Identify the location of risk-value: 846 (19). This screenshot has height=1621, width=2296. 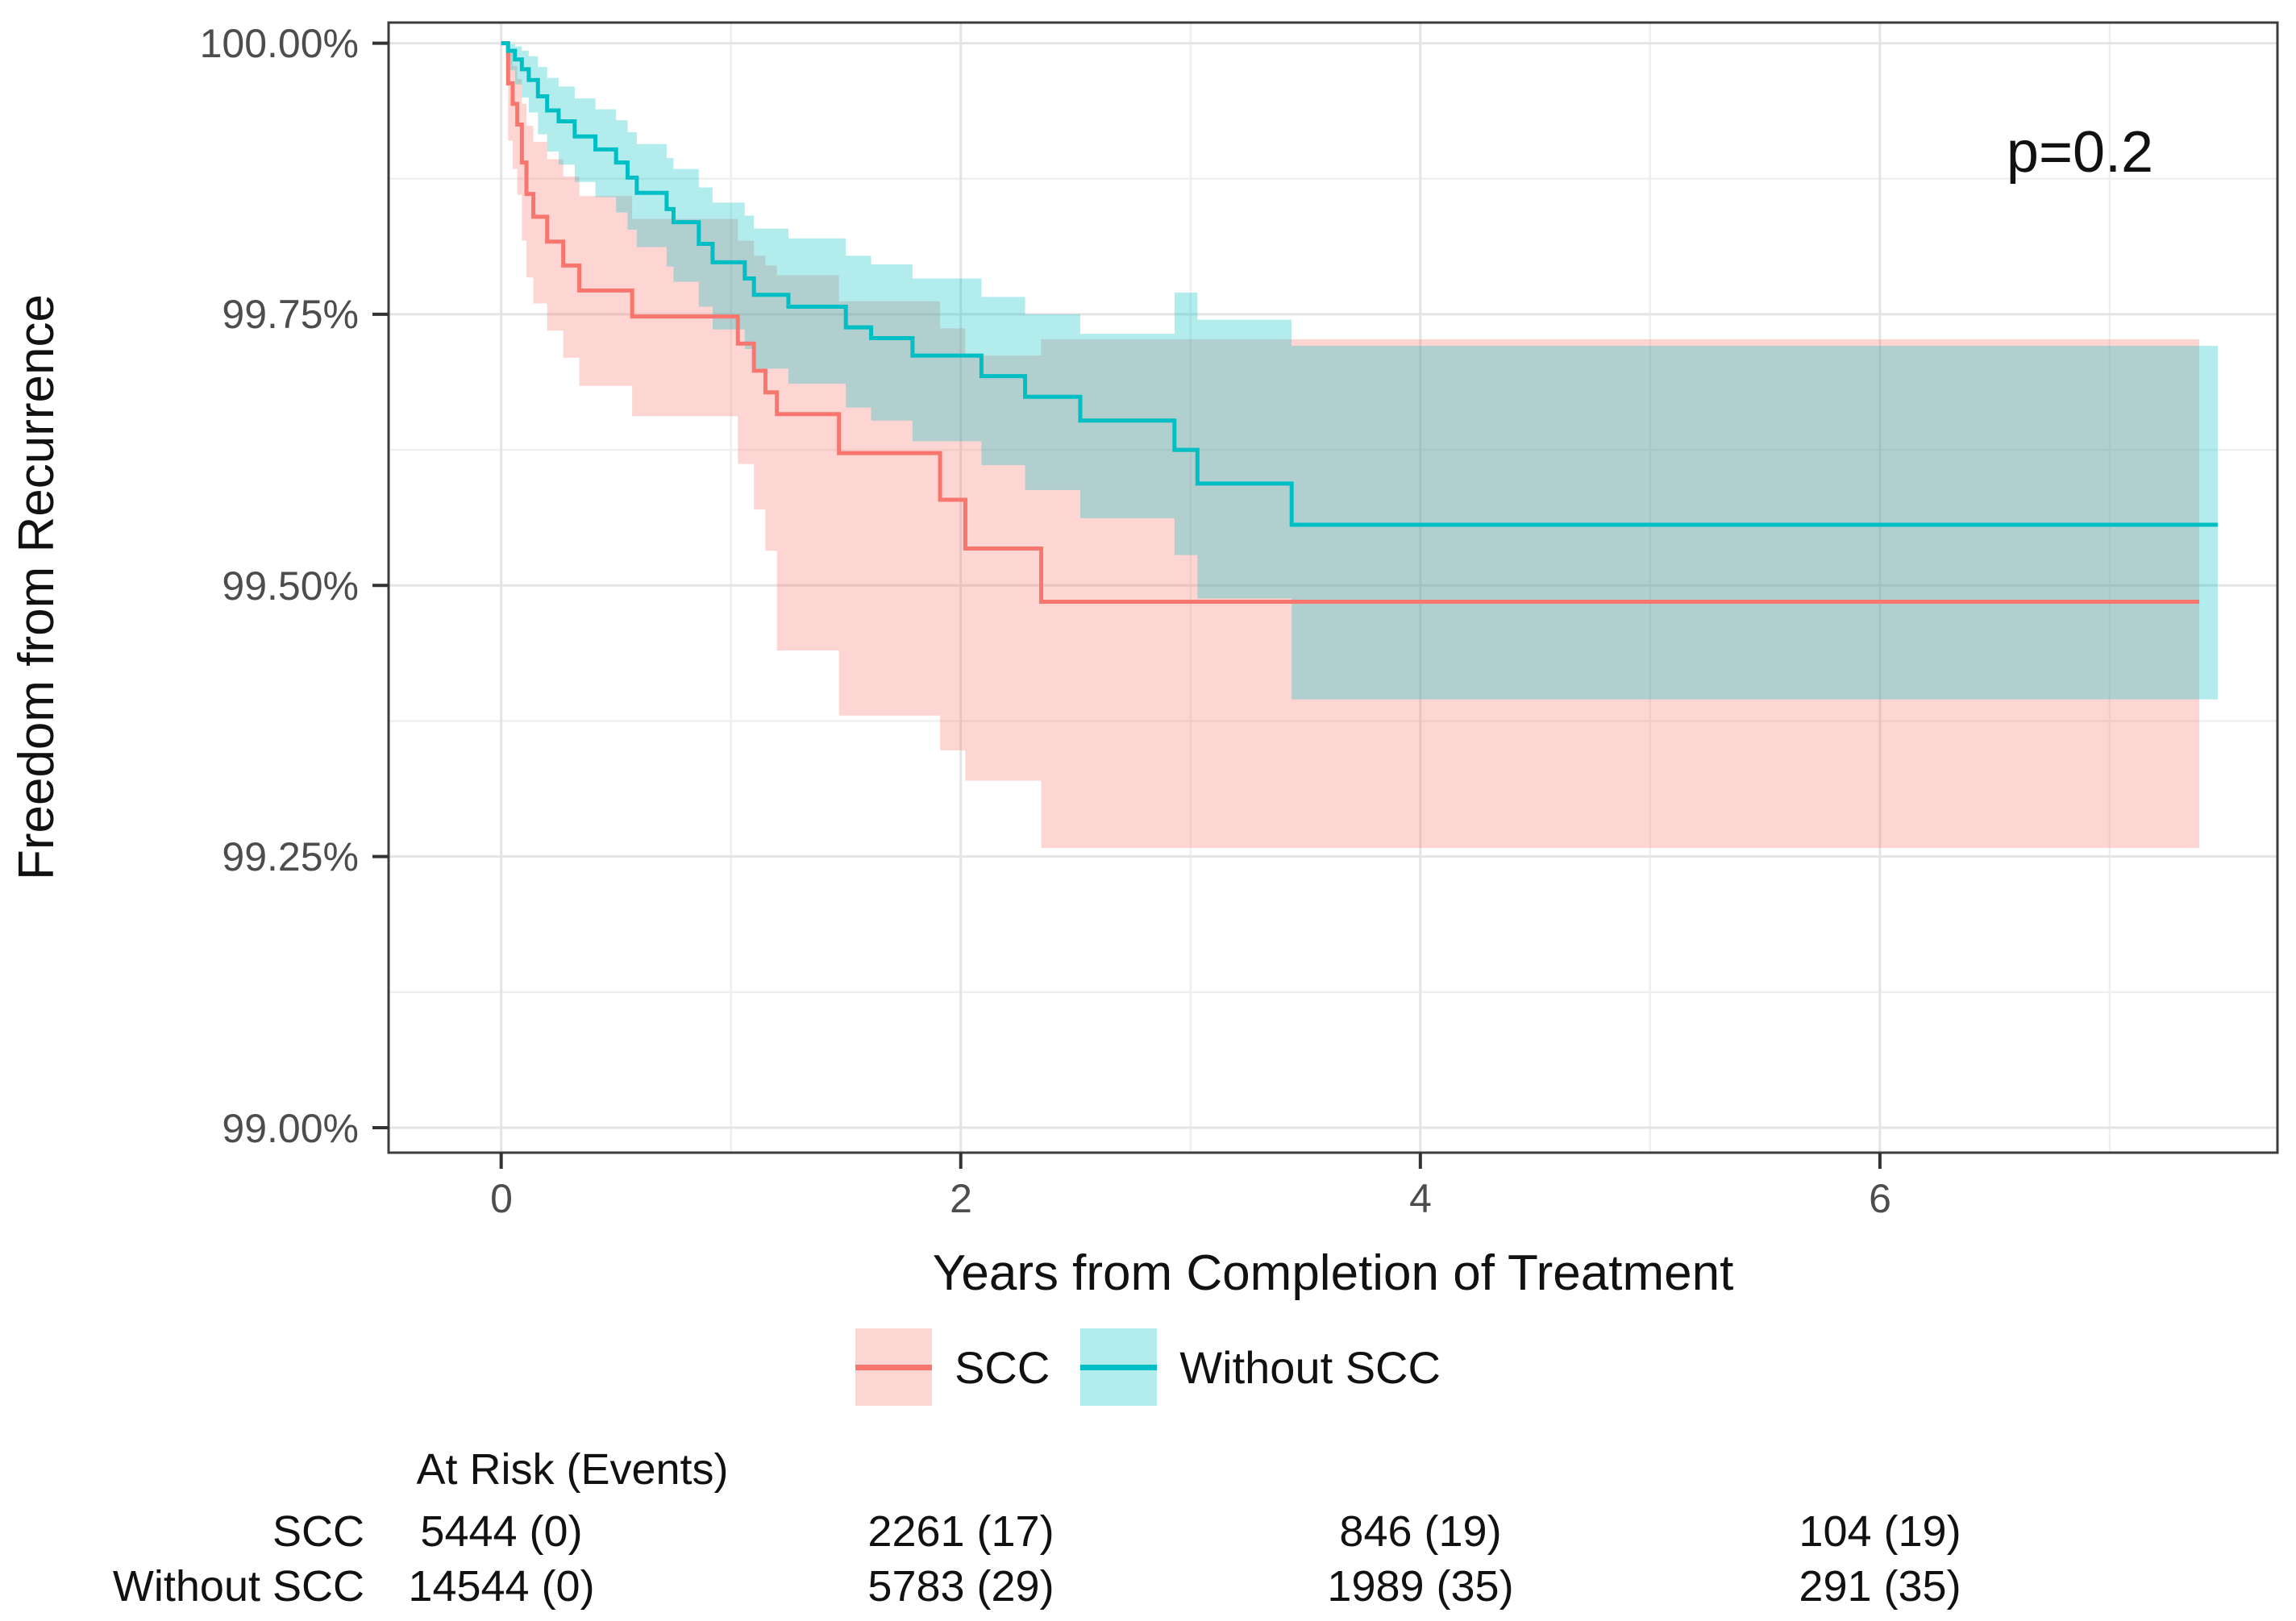
(1420, 1531).